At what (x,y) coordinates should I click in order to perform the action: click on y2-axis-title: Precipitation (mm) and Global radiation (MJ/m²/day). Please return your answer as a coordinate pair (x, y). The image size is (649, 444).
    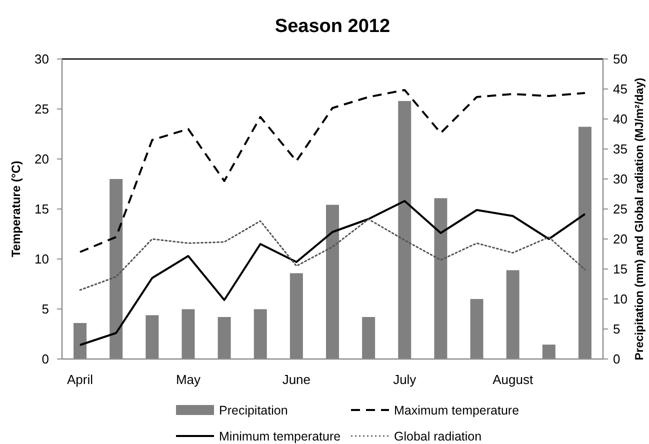
    Looking at the image, I should click on (640, 219).